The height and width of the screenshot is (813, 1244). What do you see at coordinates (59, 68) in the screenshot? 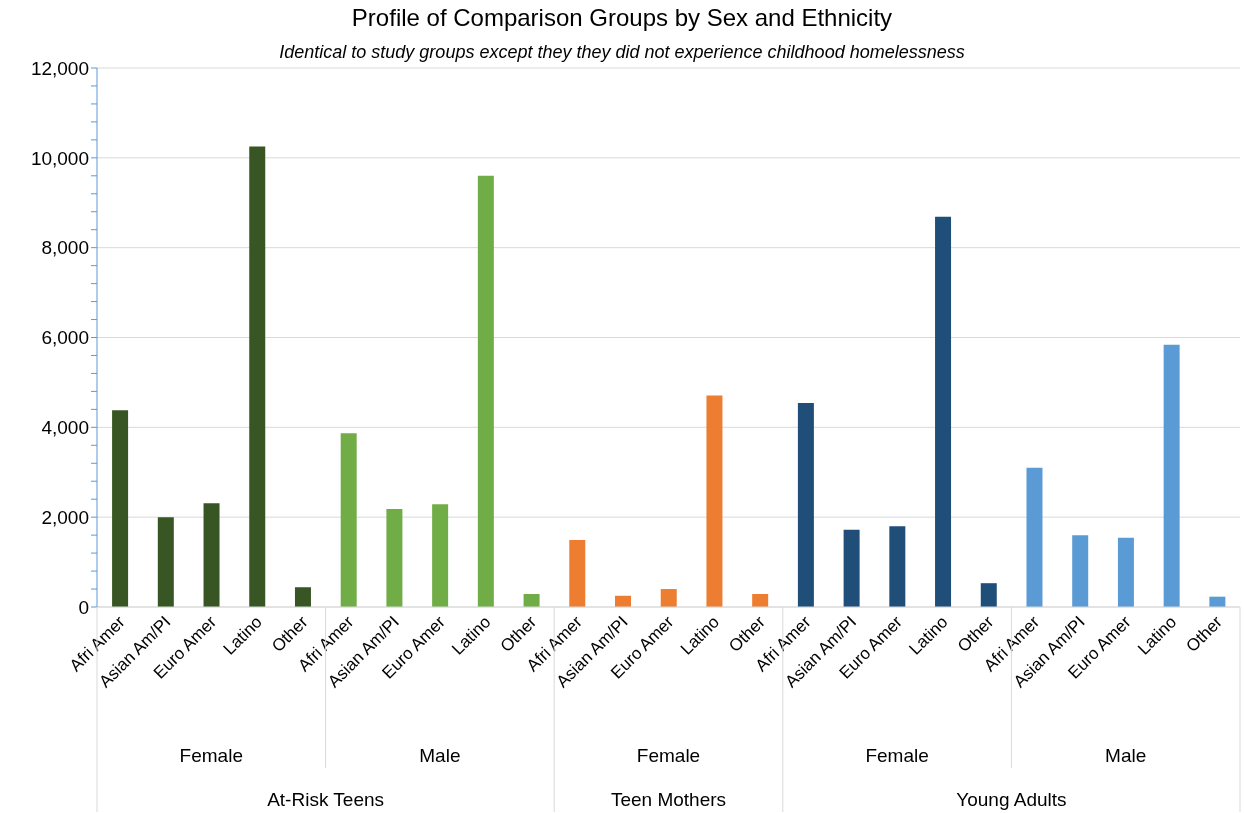
I see `y-tick-label: 12,000` at bounding box center [59, 68].